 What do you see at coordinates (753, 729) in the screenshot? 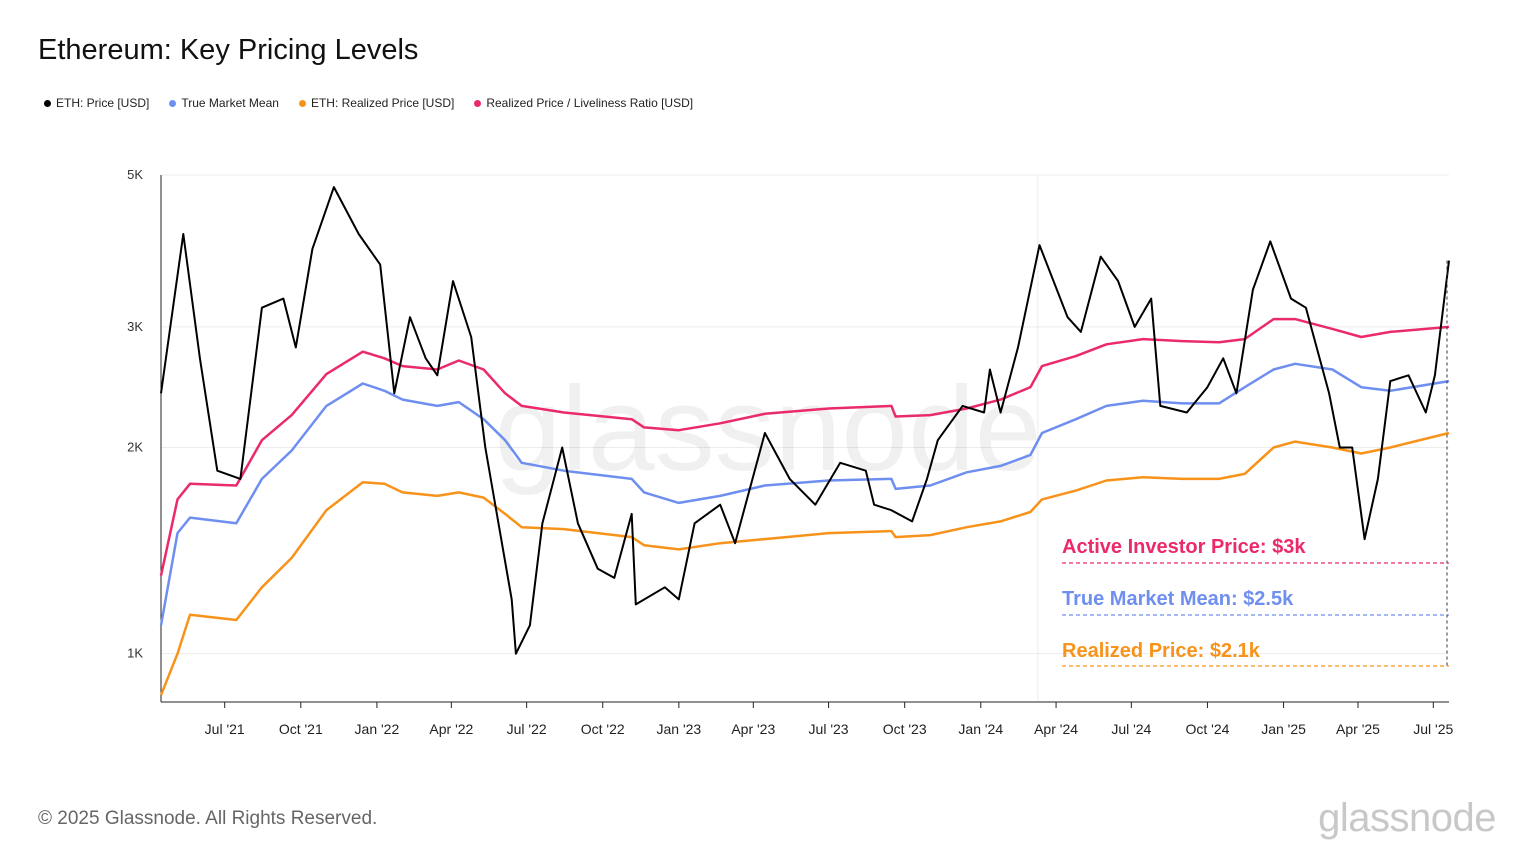
I see `x-tick-label: Apr '23` at bounding box center [753, 729].